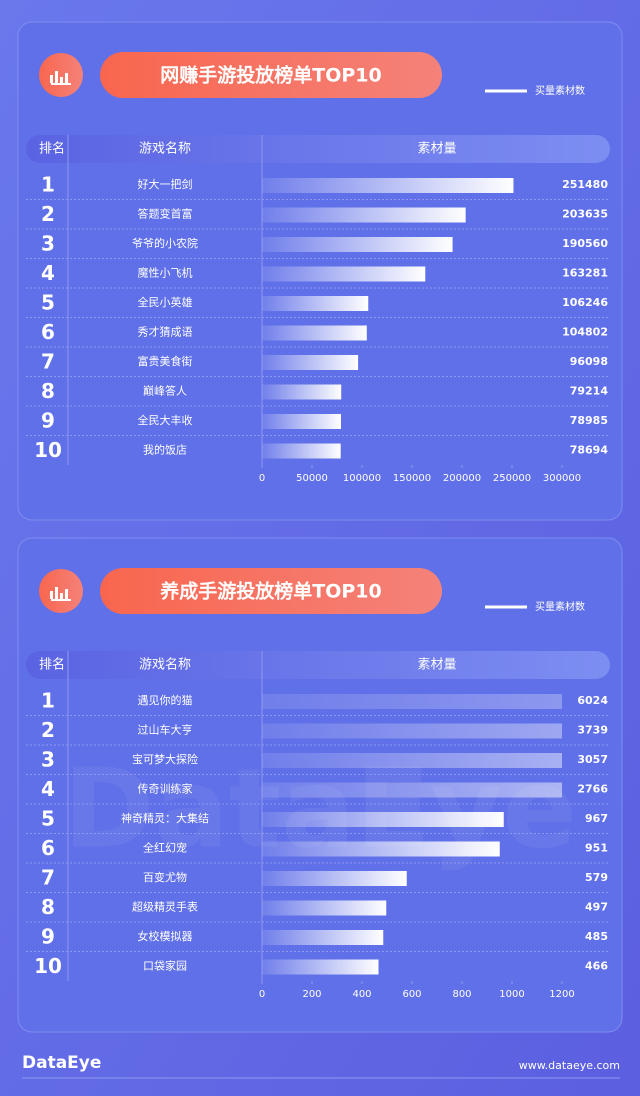  I want to click on category-label: 百变尤物, so click(165, 877).